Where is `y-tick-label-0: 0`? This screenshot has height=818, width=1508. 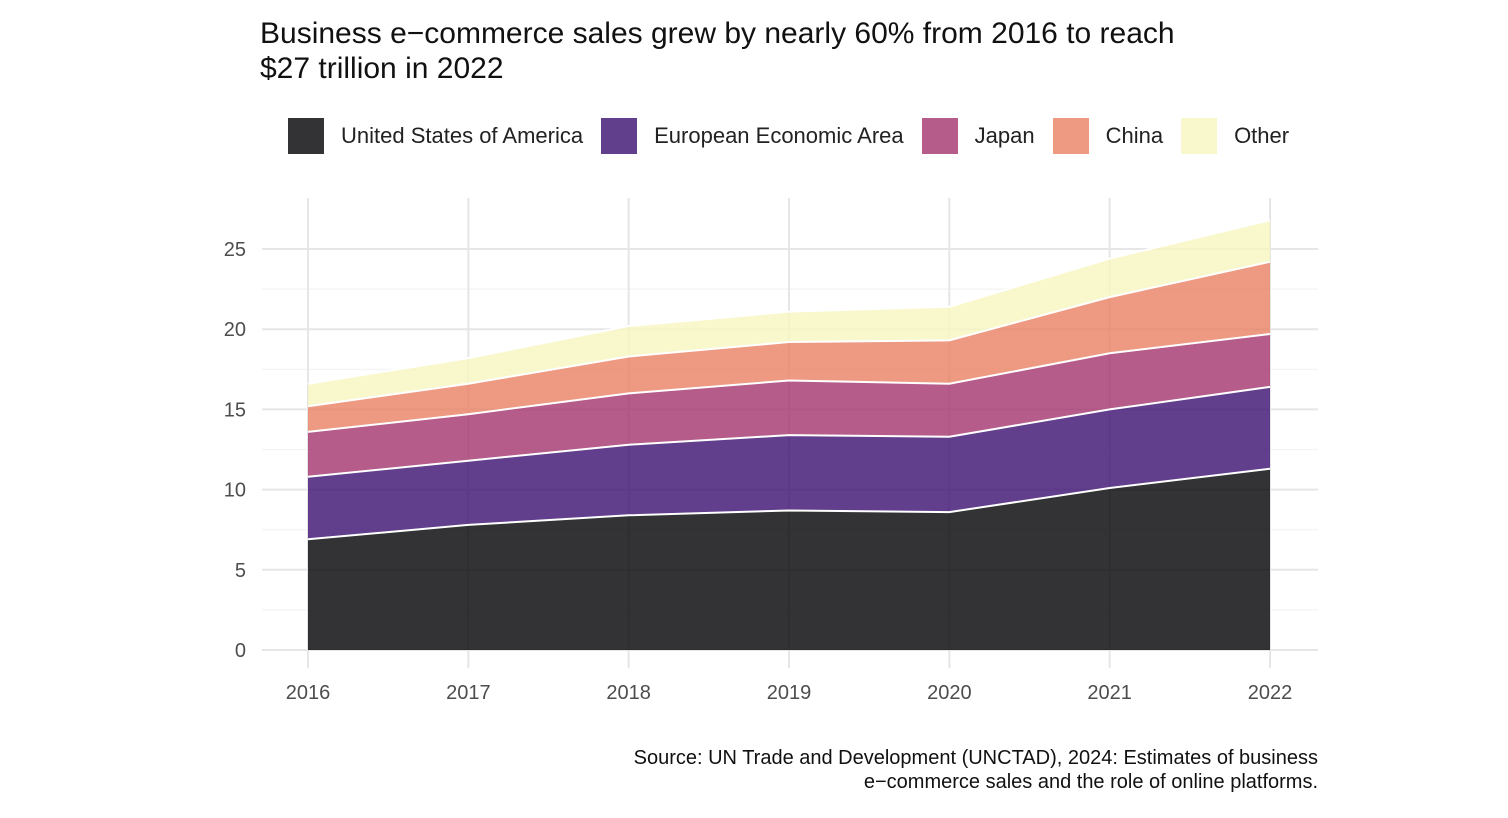
y-tick-label-0: 0 is located at coordinates (240, 651).